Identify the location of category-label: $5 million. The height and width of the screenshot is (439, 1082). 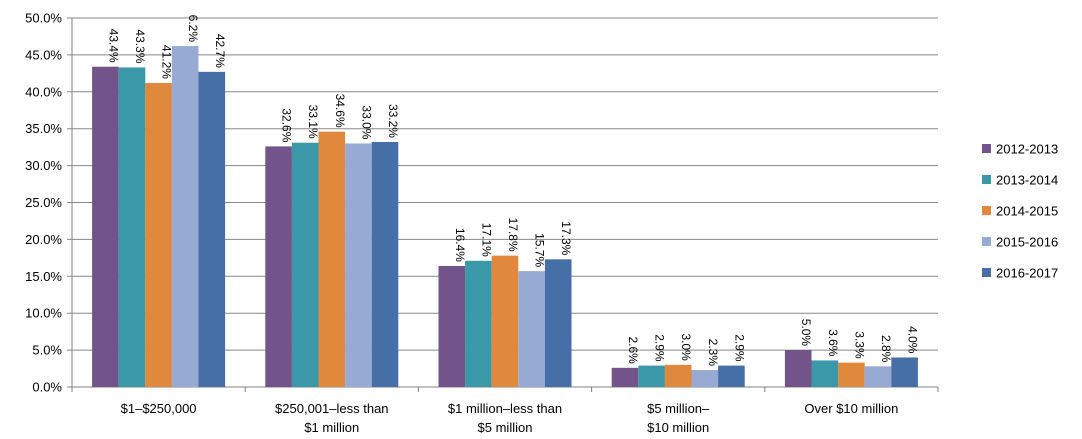
(505, 427).